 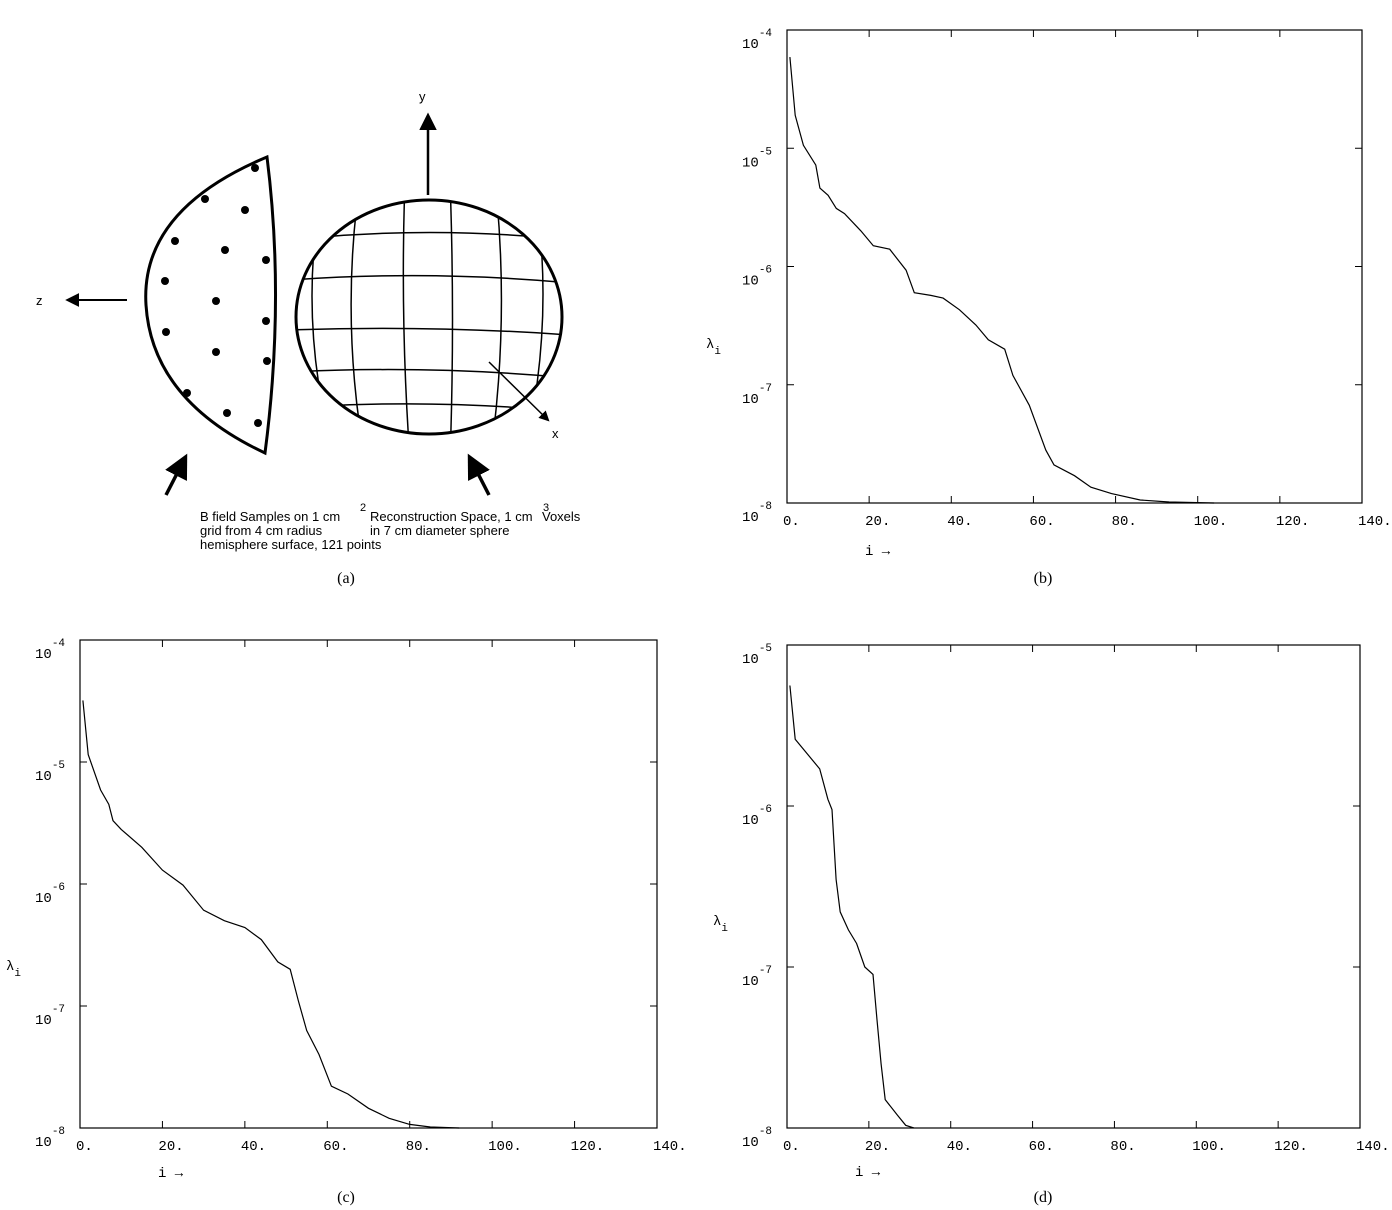 What do you see at coordinates (555, 433) in the screenshot?
I see `axis-label: x` at bounding box center [555, 433].